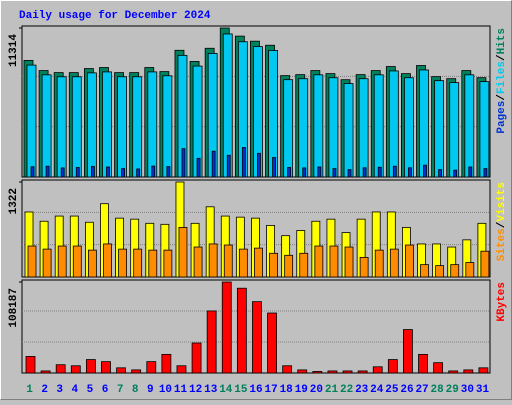  What do you see at coordinates (467, 390) in the screenshot?
I see `x-tick-label: 30` at bounding box center [467, 390].